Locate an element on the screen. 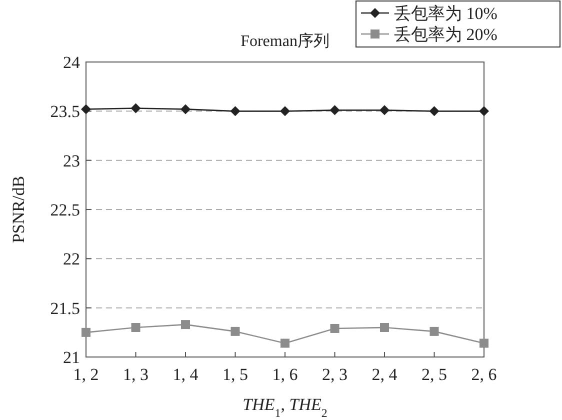  y-tick-label: 22 is located at coordinates (71, 259).